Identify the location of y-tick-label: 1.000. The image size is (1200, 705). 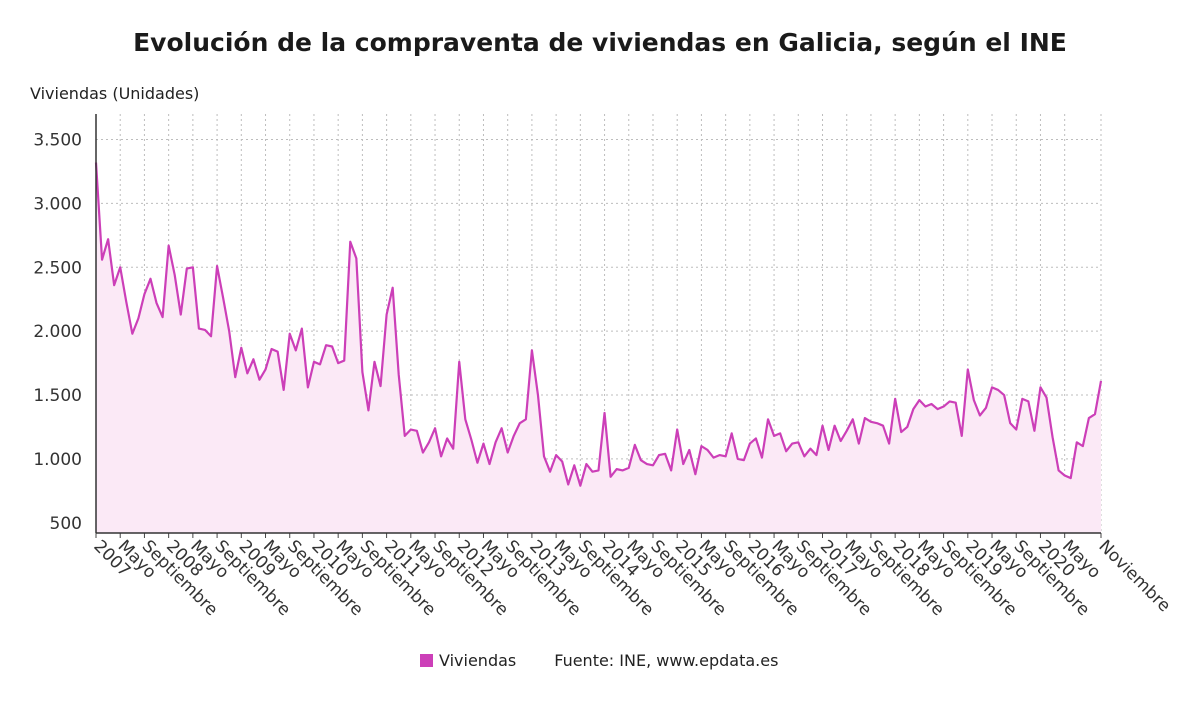
(57, 460).